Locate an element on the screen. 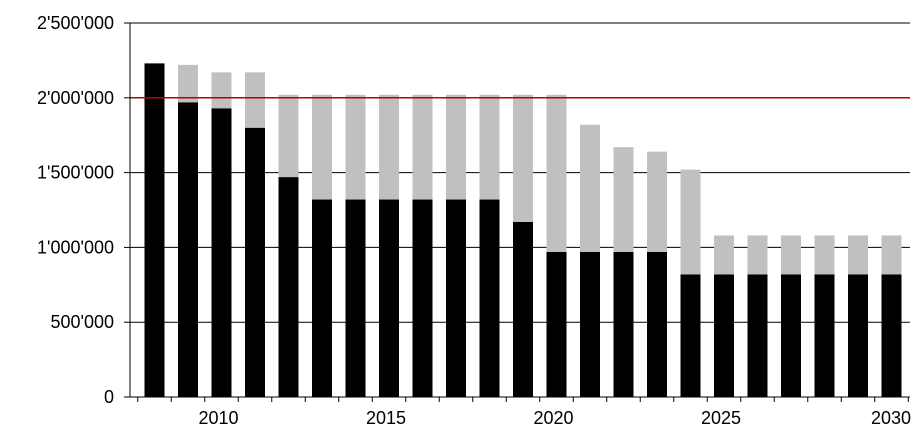  x-tick-label: 2030 is located at coordinates (891, 418).